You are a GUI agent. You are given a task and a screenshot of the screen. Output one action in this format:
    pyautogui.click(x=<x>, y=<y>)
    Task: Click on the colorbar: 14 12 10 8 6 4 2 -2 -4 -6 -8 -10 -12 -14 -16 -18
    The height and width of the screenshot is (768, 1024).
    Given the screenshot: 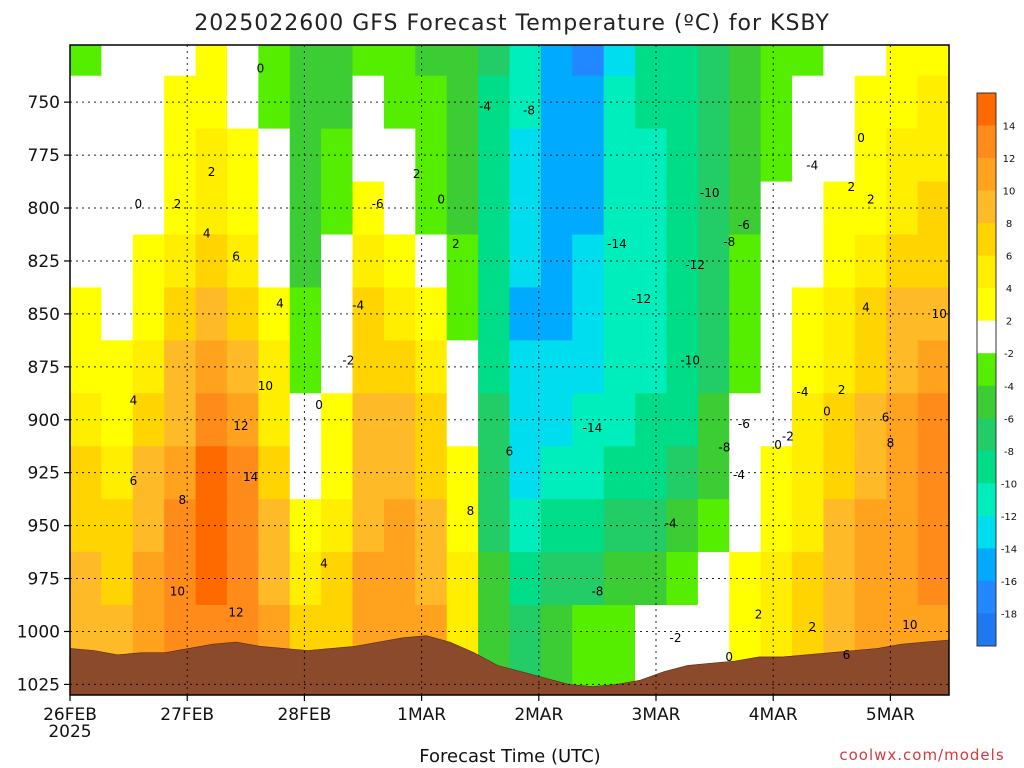 What is the action you would take?
    pyautogui.click(x=996, y=369)
    